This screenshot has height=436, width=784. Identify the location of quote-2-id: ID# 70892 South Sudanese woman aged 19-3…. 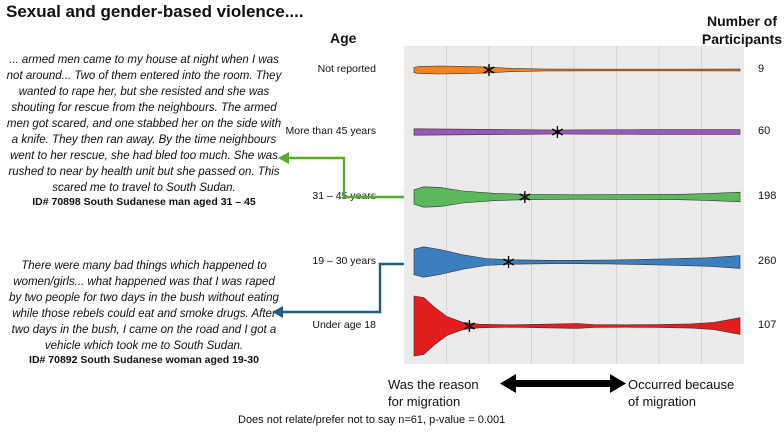
(144, 360).